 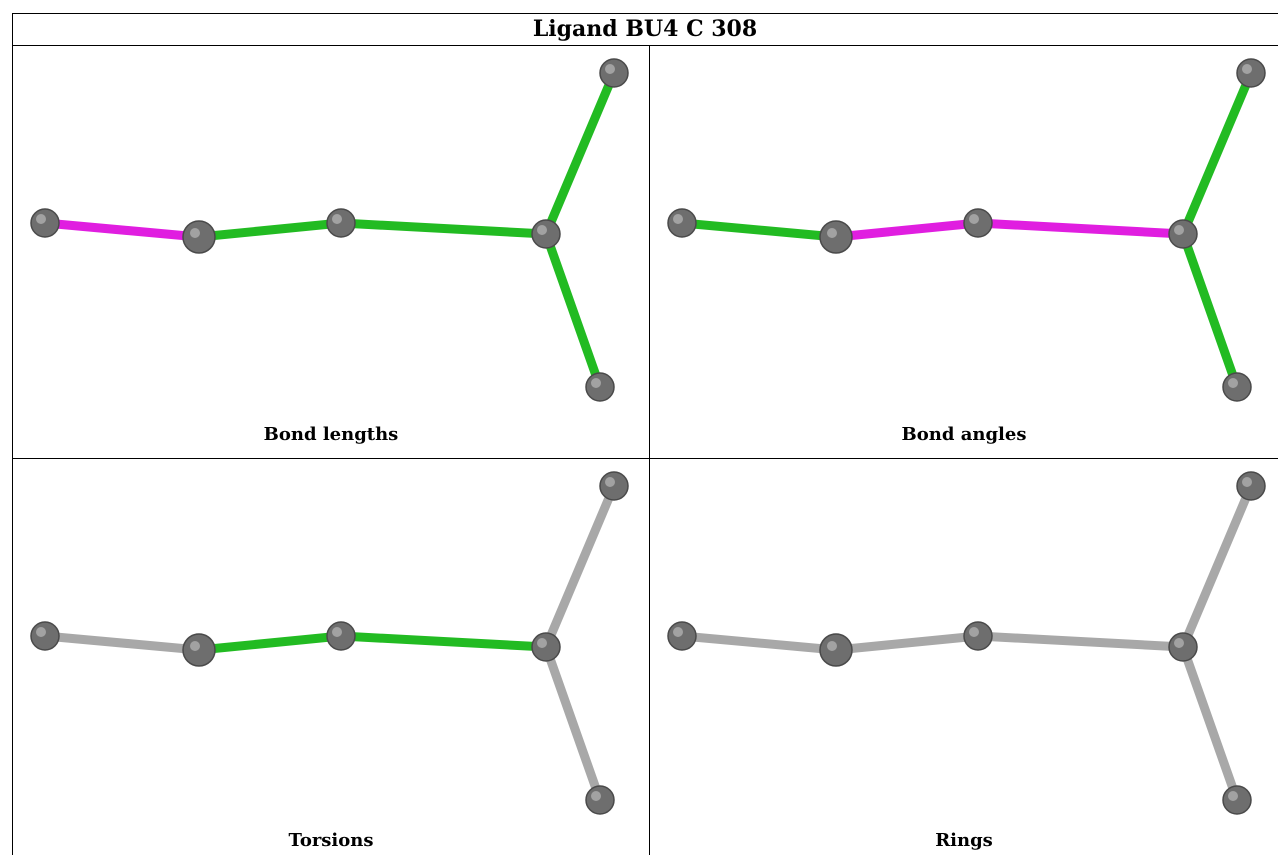 What do you see at coordinates (964, 434) in the screenshot?
I see `panel-caption: Bond angles` at bounding box center [964, 434].